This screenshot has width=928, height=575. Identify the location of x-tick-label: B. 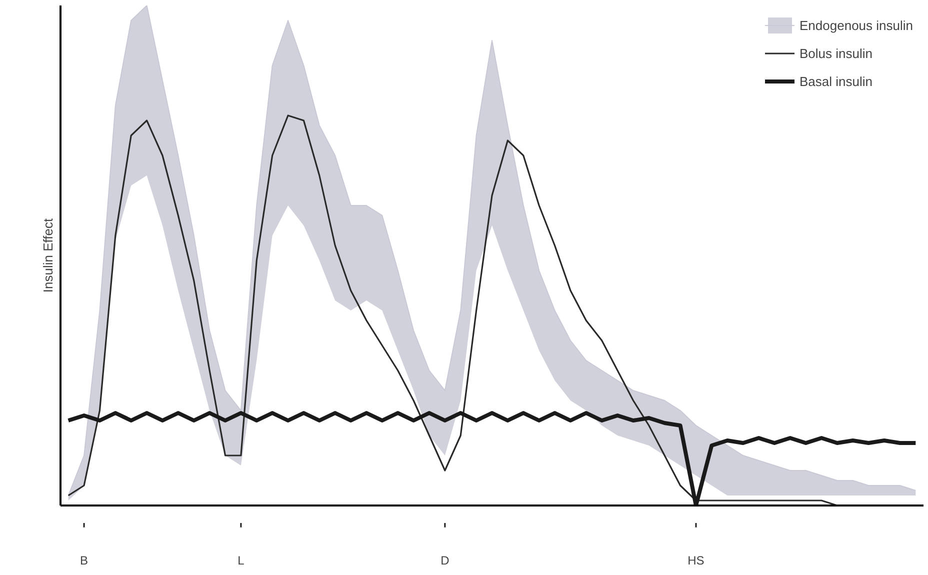
(84, 561).